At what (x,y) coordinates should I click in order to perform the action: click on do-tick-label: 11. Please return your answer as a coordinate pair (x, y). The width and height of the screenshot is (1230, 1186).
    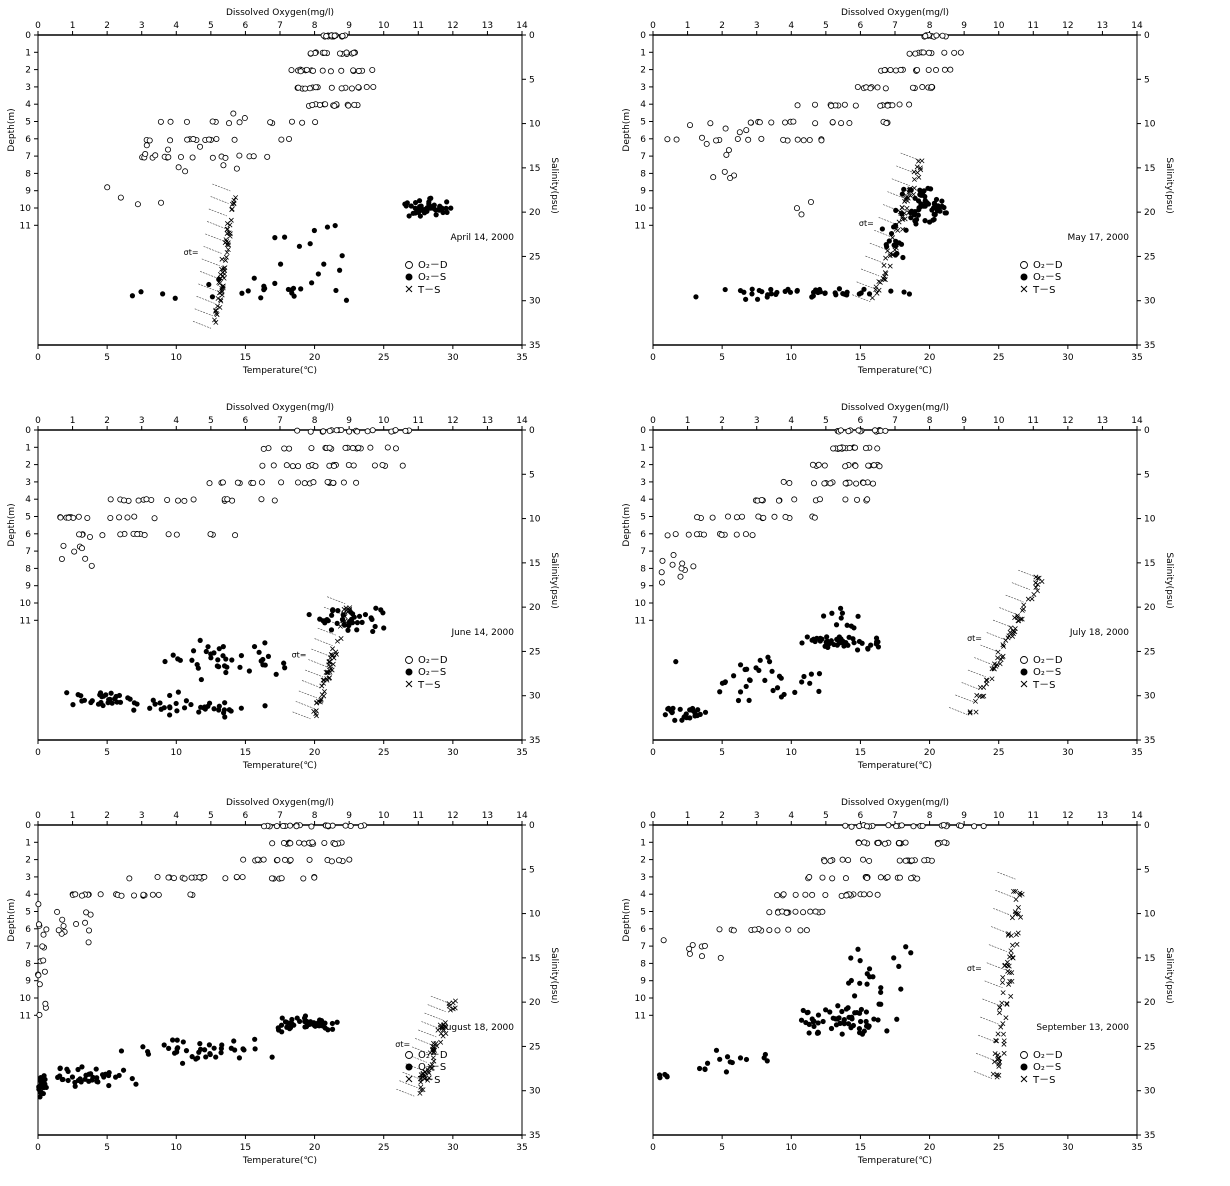
    Looking at the image, I should click on (418, 26).